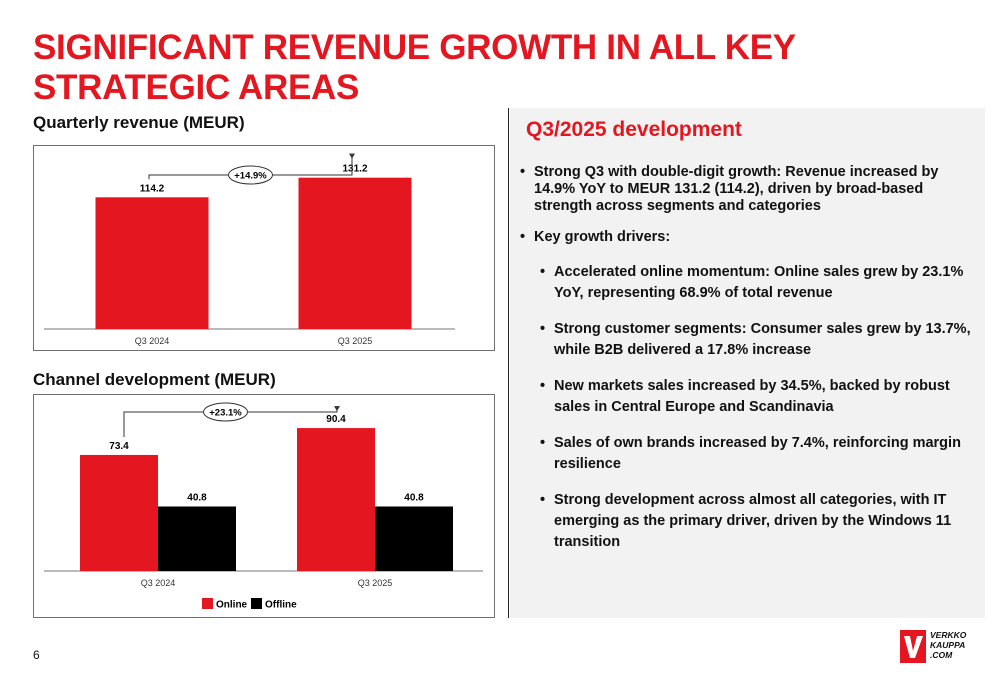  Describe the element at coordinates (119, 446) in the screenshot. I see `value-label-online-q3-2024: 73.4` at that location.